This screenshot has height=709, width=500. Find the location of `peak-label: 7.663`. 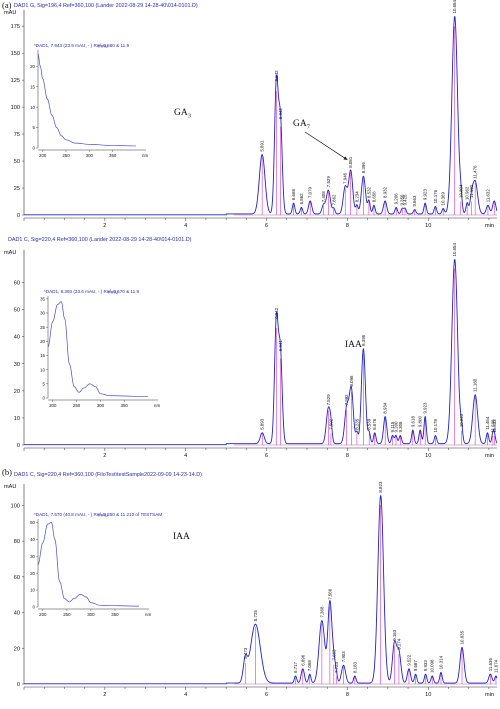

peak-label: 7.663 is located at coordinates (333, 655).